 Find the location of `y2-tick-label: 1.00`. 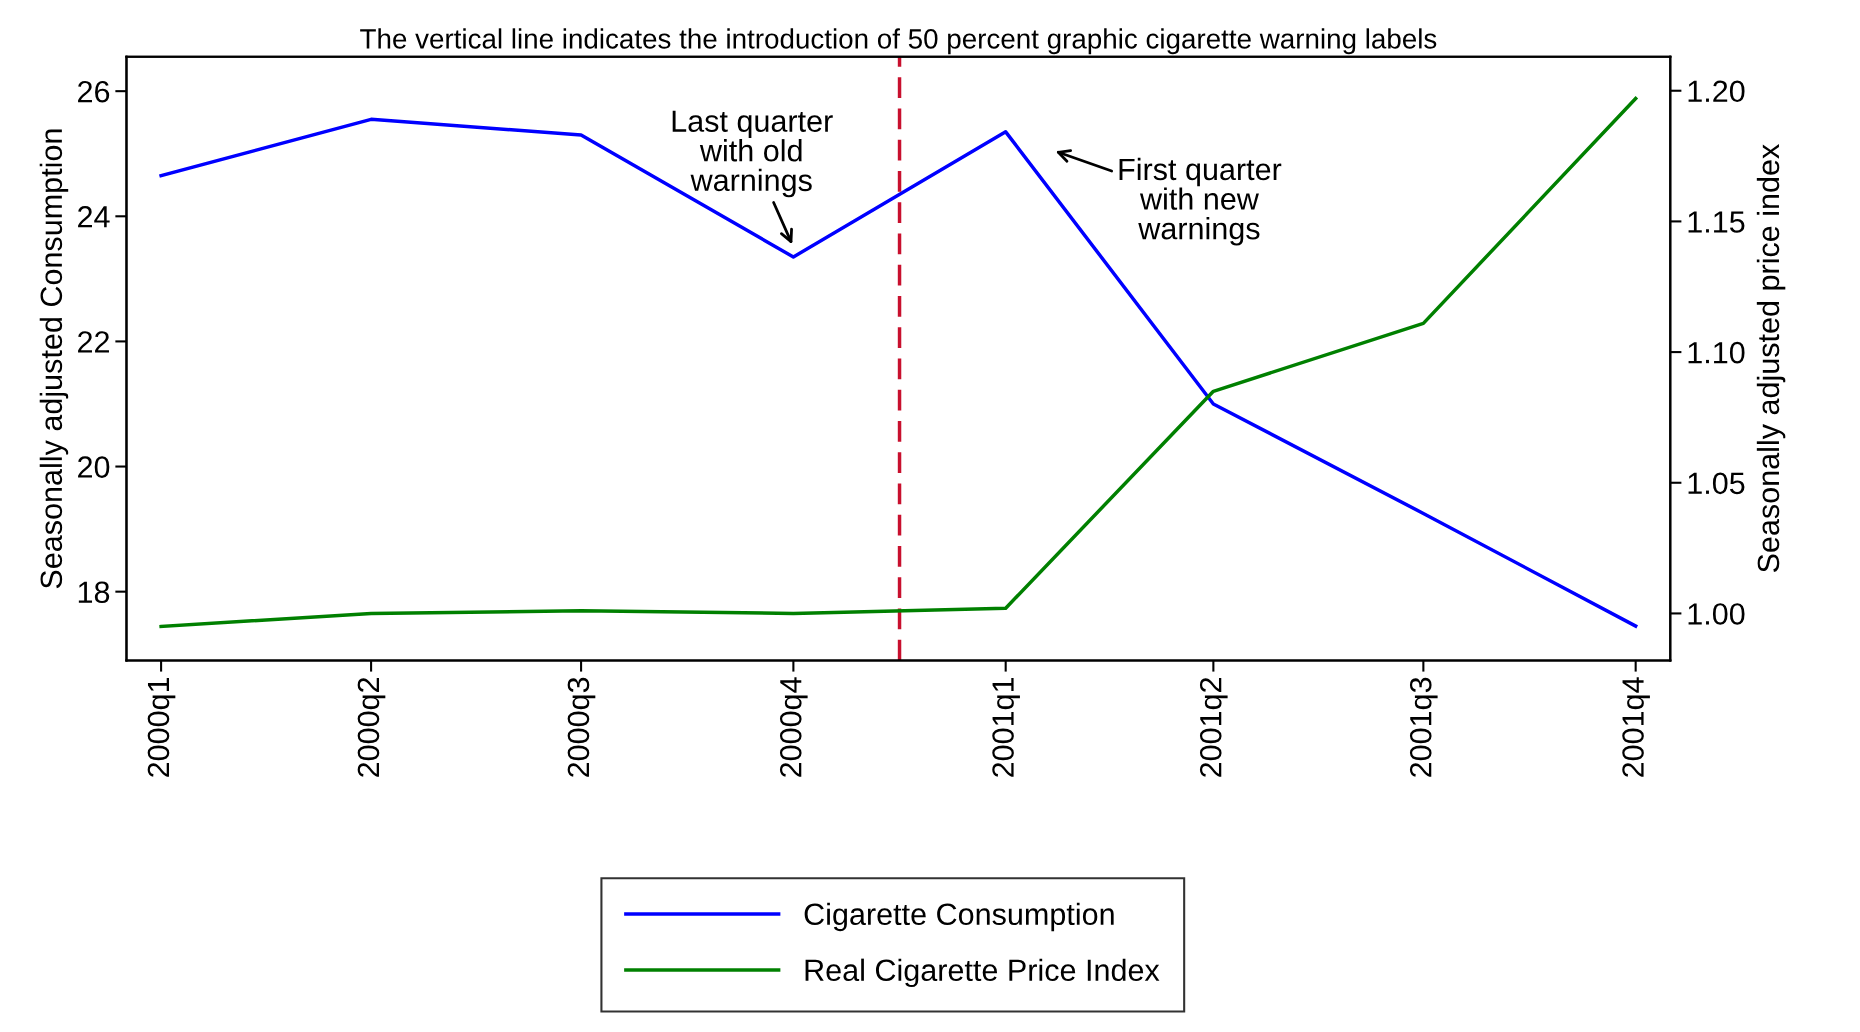

y2-tick-label: 1.00 is located at coordinates (1716, 614).